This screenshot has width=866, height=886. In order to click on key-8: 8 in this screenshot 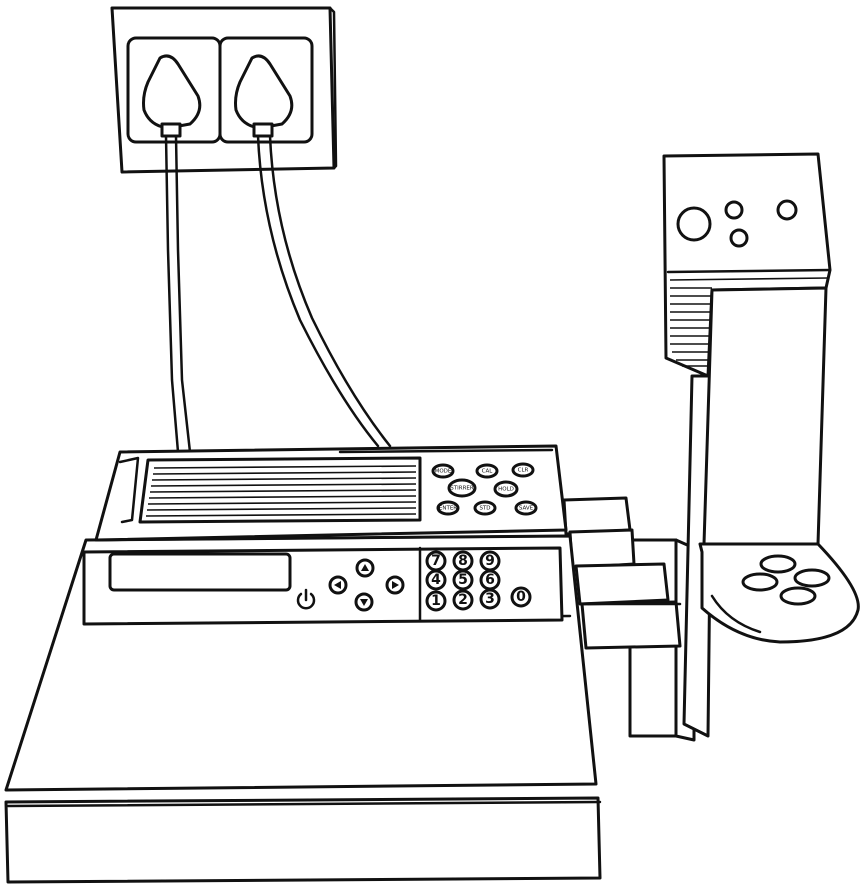, I will do `click(463, 561)`.